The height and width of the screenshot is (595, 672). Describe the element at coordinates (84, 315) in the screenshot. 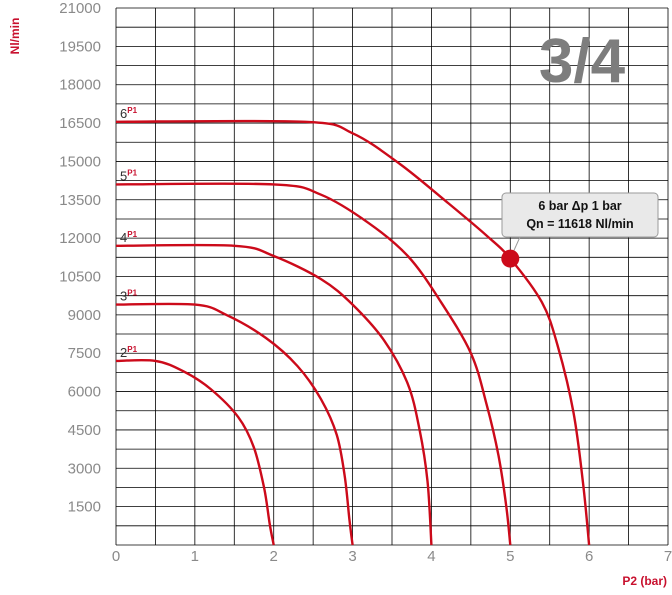

I see `y-tick-label: 9000` at that location.